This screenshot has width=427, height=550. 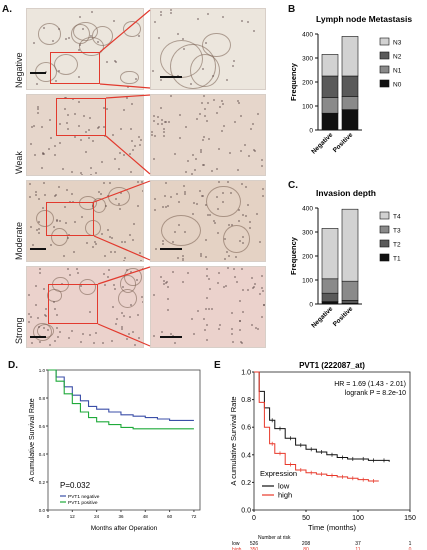 What do you see at coordinates (397, 85) in the screenshot?
I see `legend-label: N0` at bounding box center [397, 85].